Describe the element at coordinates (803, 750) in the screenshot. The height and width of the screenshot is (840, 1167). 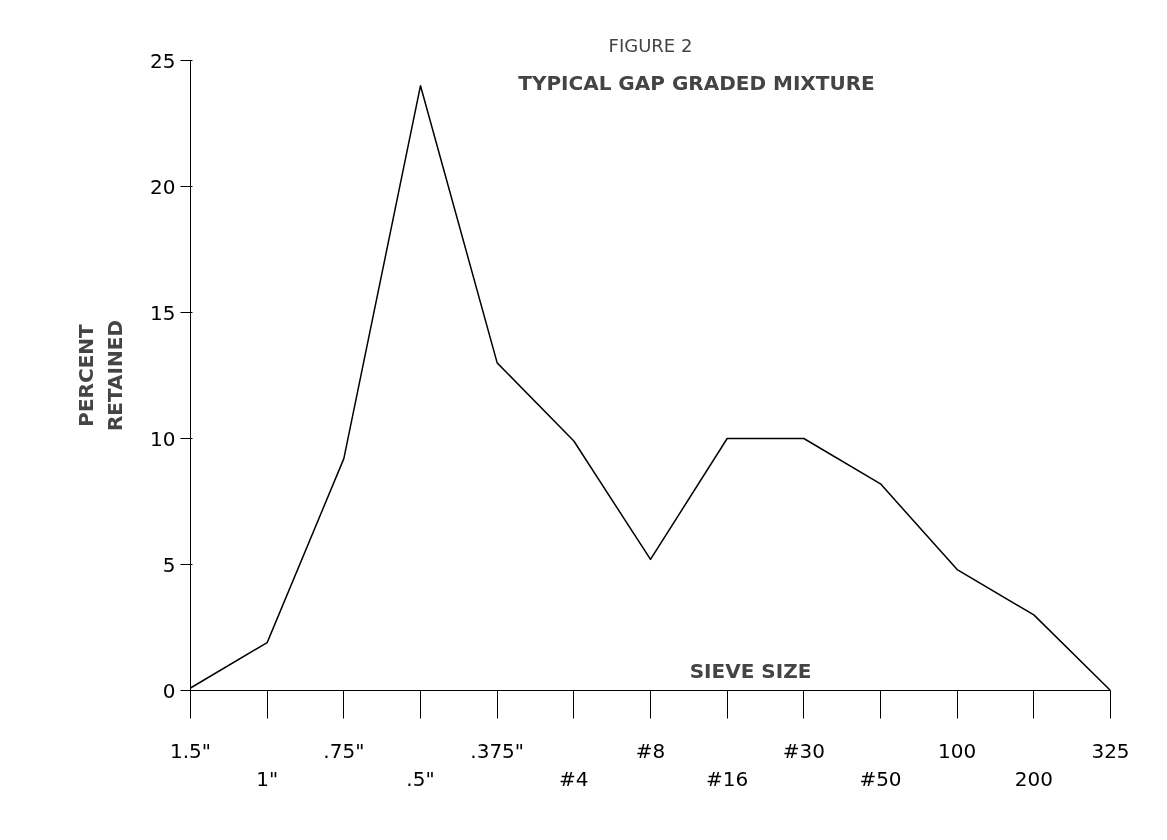
I see `x-tick-label: #30` at that location.